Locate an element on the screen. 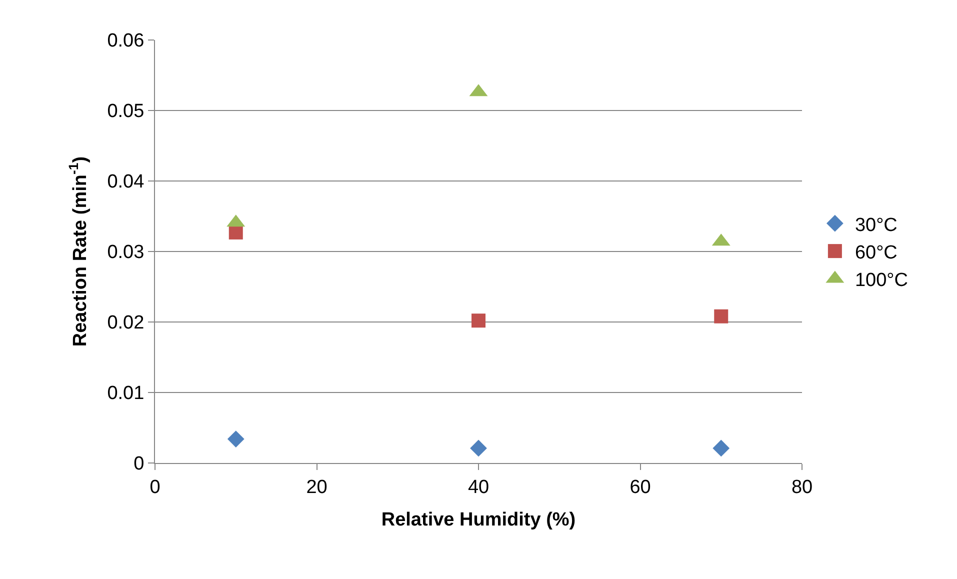  x-tick-label: 80 is located at coordinates (802, 487).